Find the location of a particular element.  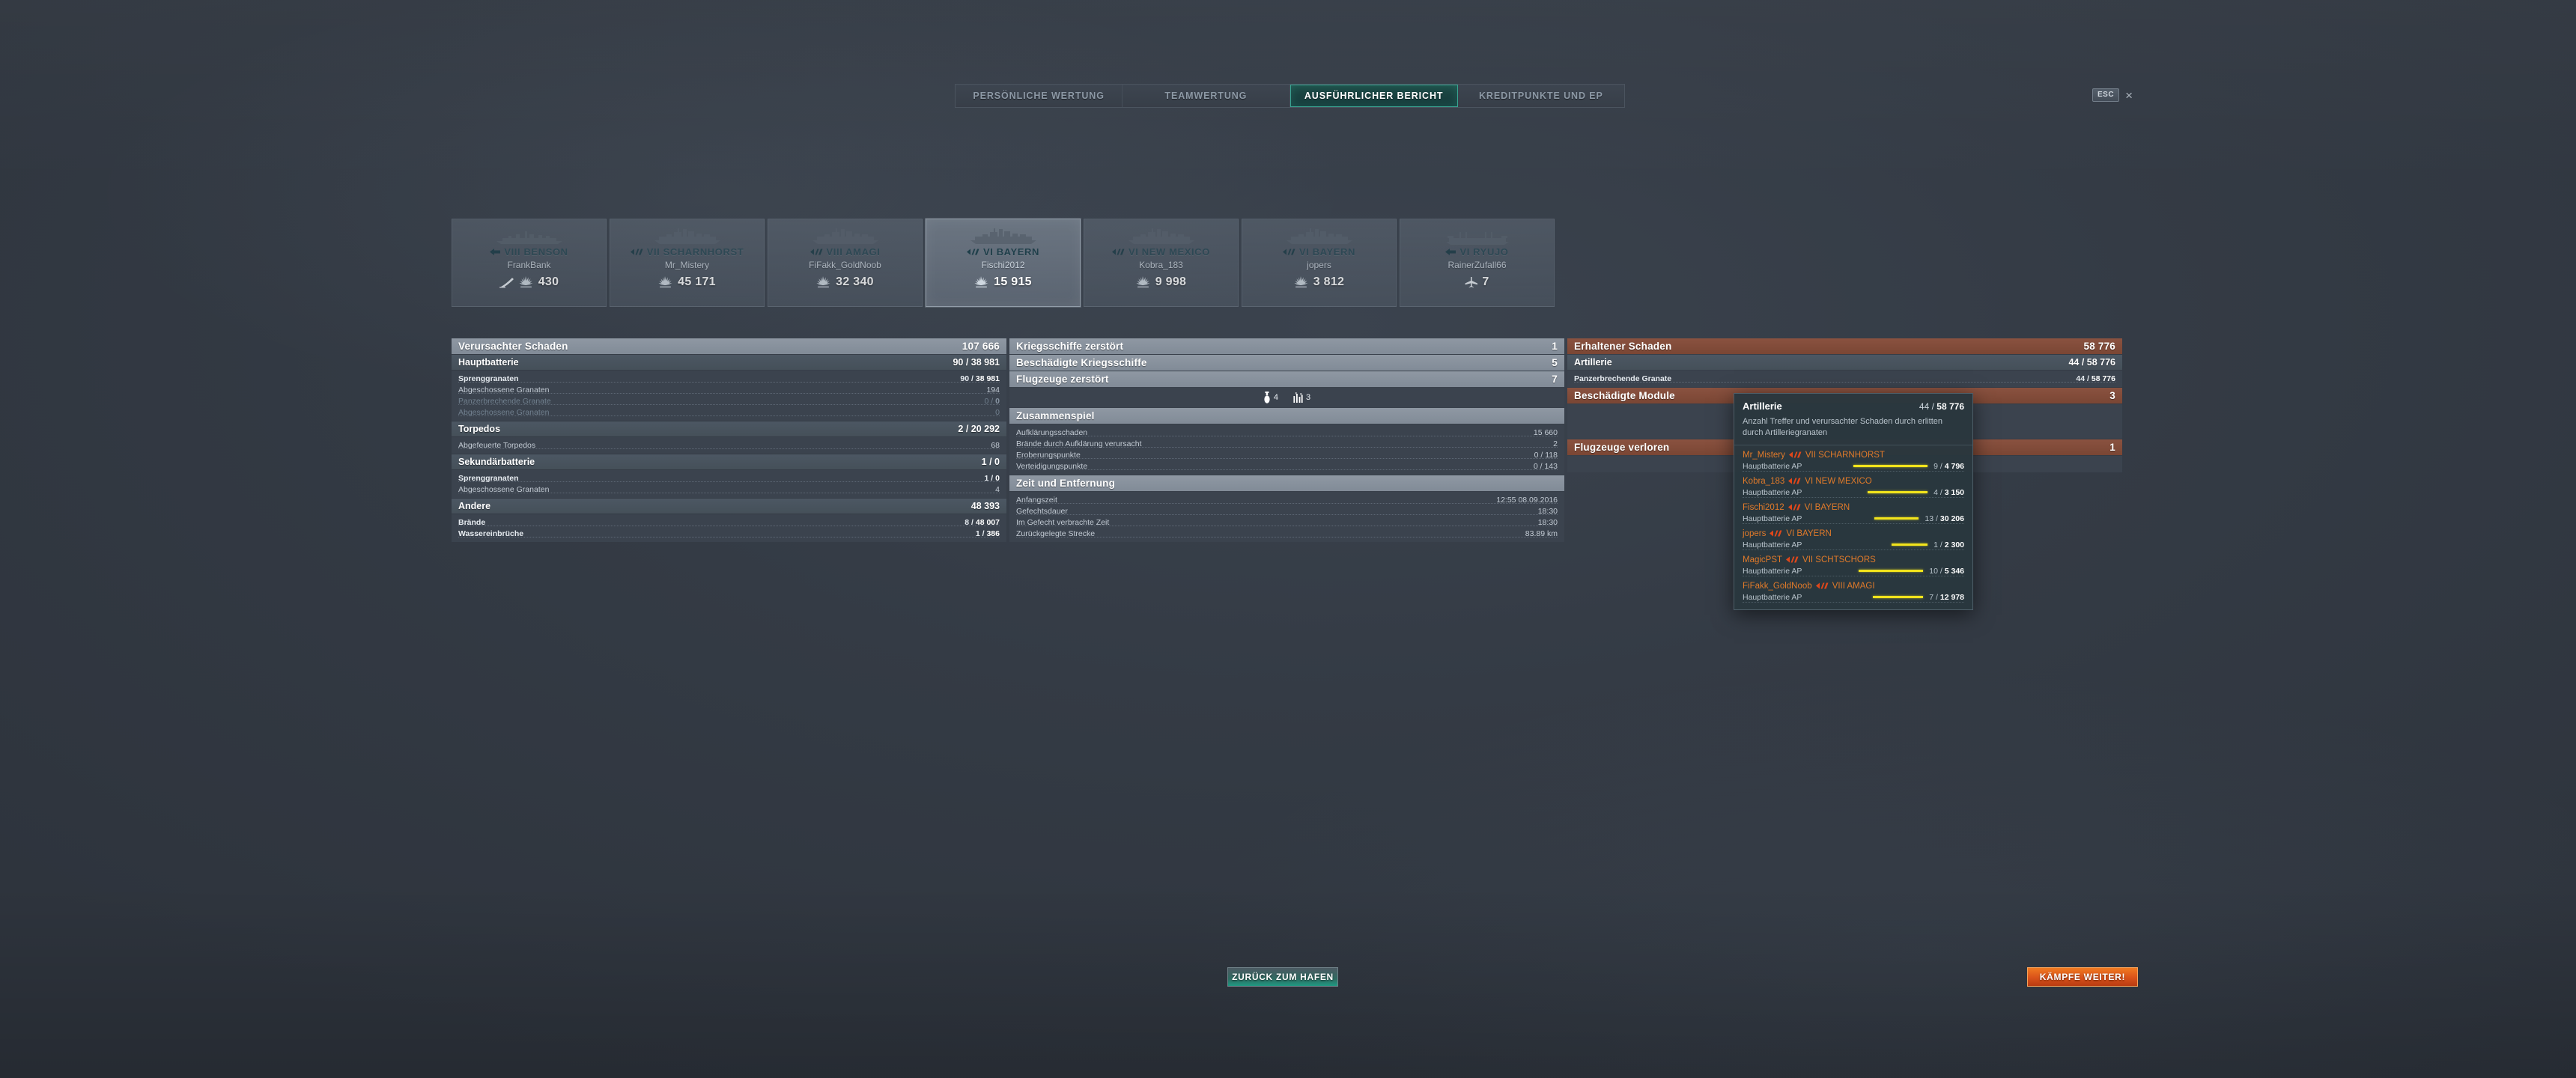

detail-label: Aufklärungsschaden is located at coordinates (1052, 432).